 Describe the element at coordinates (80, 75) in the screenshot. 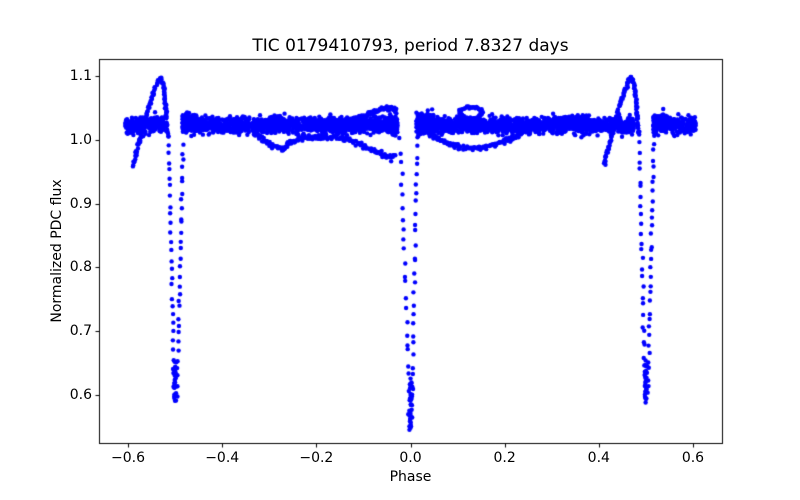

I see `y-tick-label: 1.1` at that location.